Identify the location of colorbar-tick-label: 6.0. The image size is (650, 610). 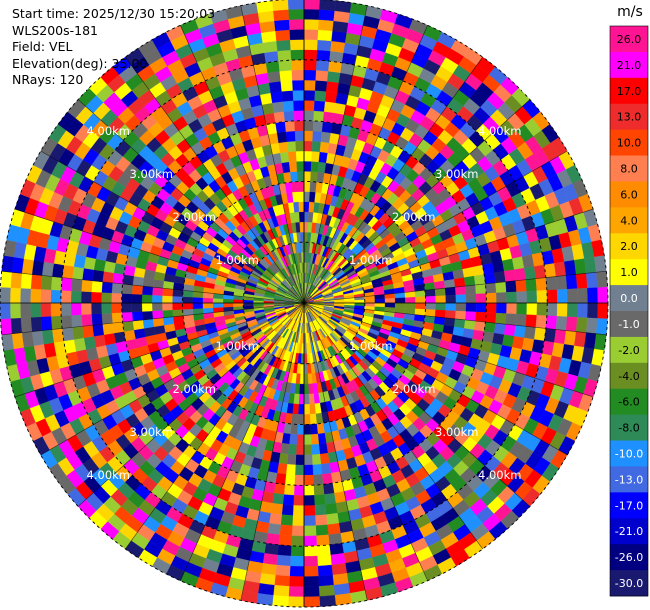
(629, 194).